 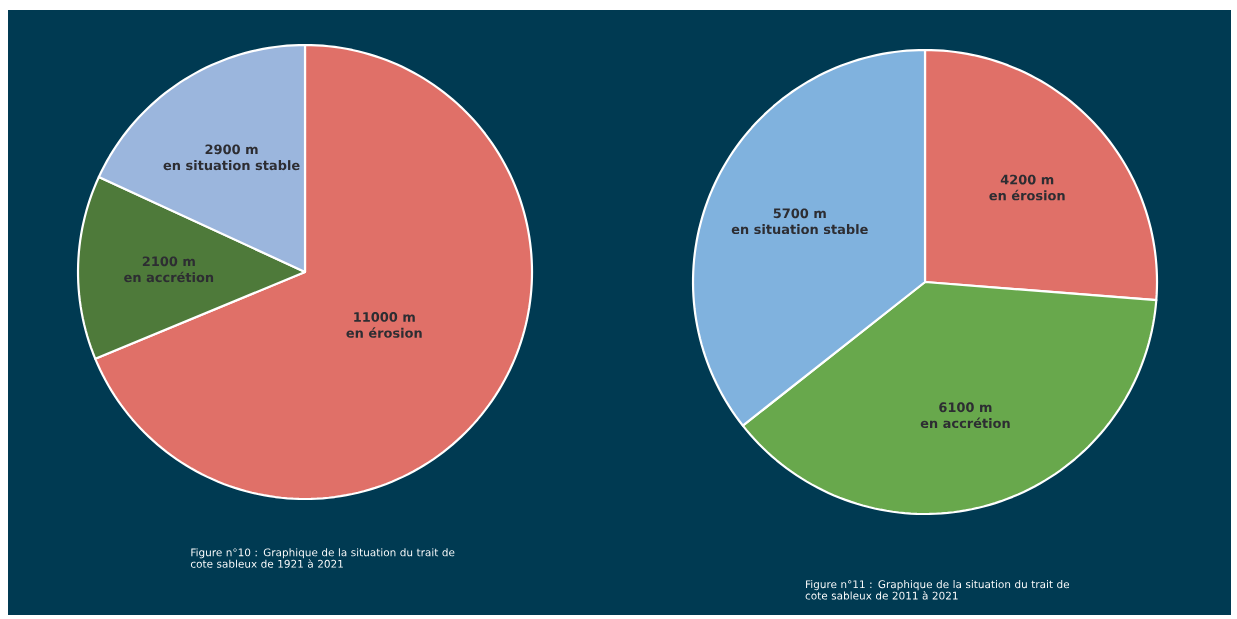 What do you see at coordinates (384, 317) in the screenshot?
I see `data-label: 11000 m` at bounding box center [384, 317].